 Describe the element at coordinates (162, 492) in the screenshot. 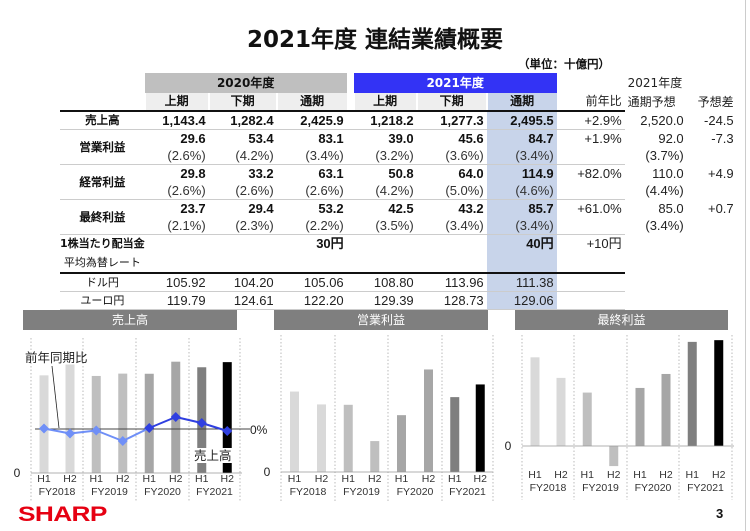

I see `group-label: FY2020` at that location.